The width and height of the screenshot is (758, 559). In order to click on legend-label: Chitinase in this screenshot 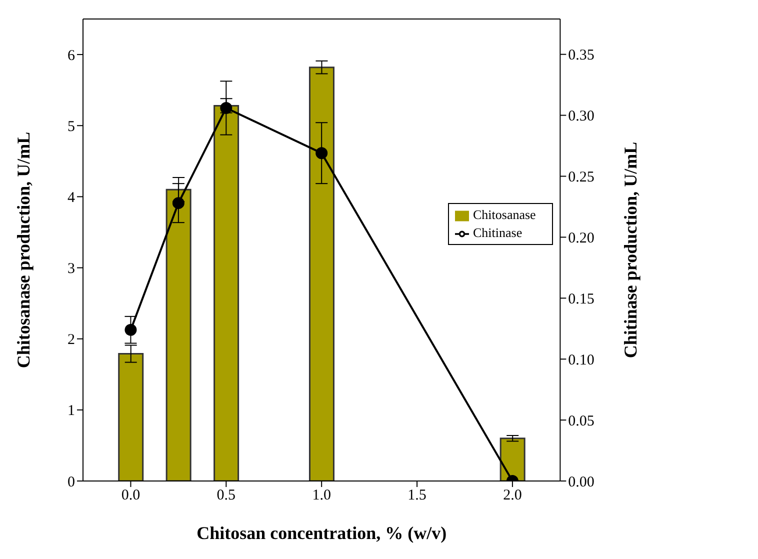, I will do `click(497, 232)`.